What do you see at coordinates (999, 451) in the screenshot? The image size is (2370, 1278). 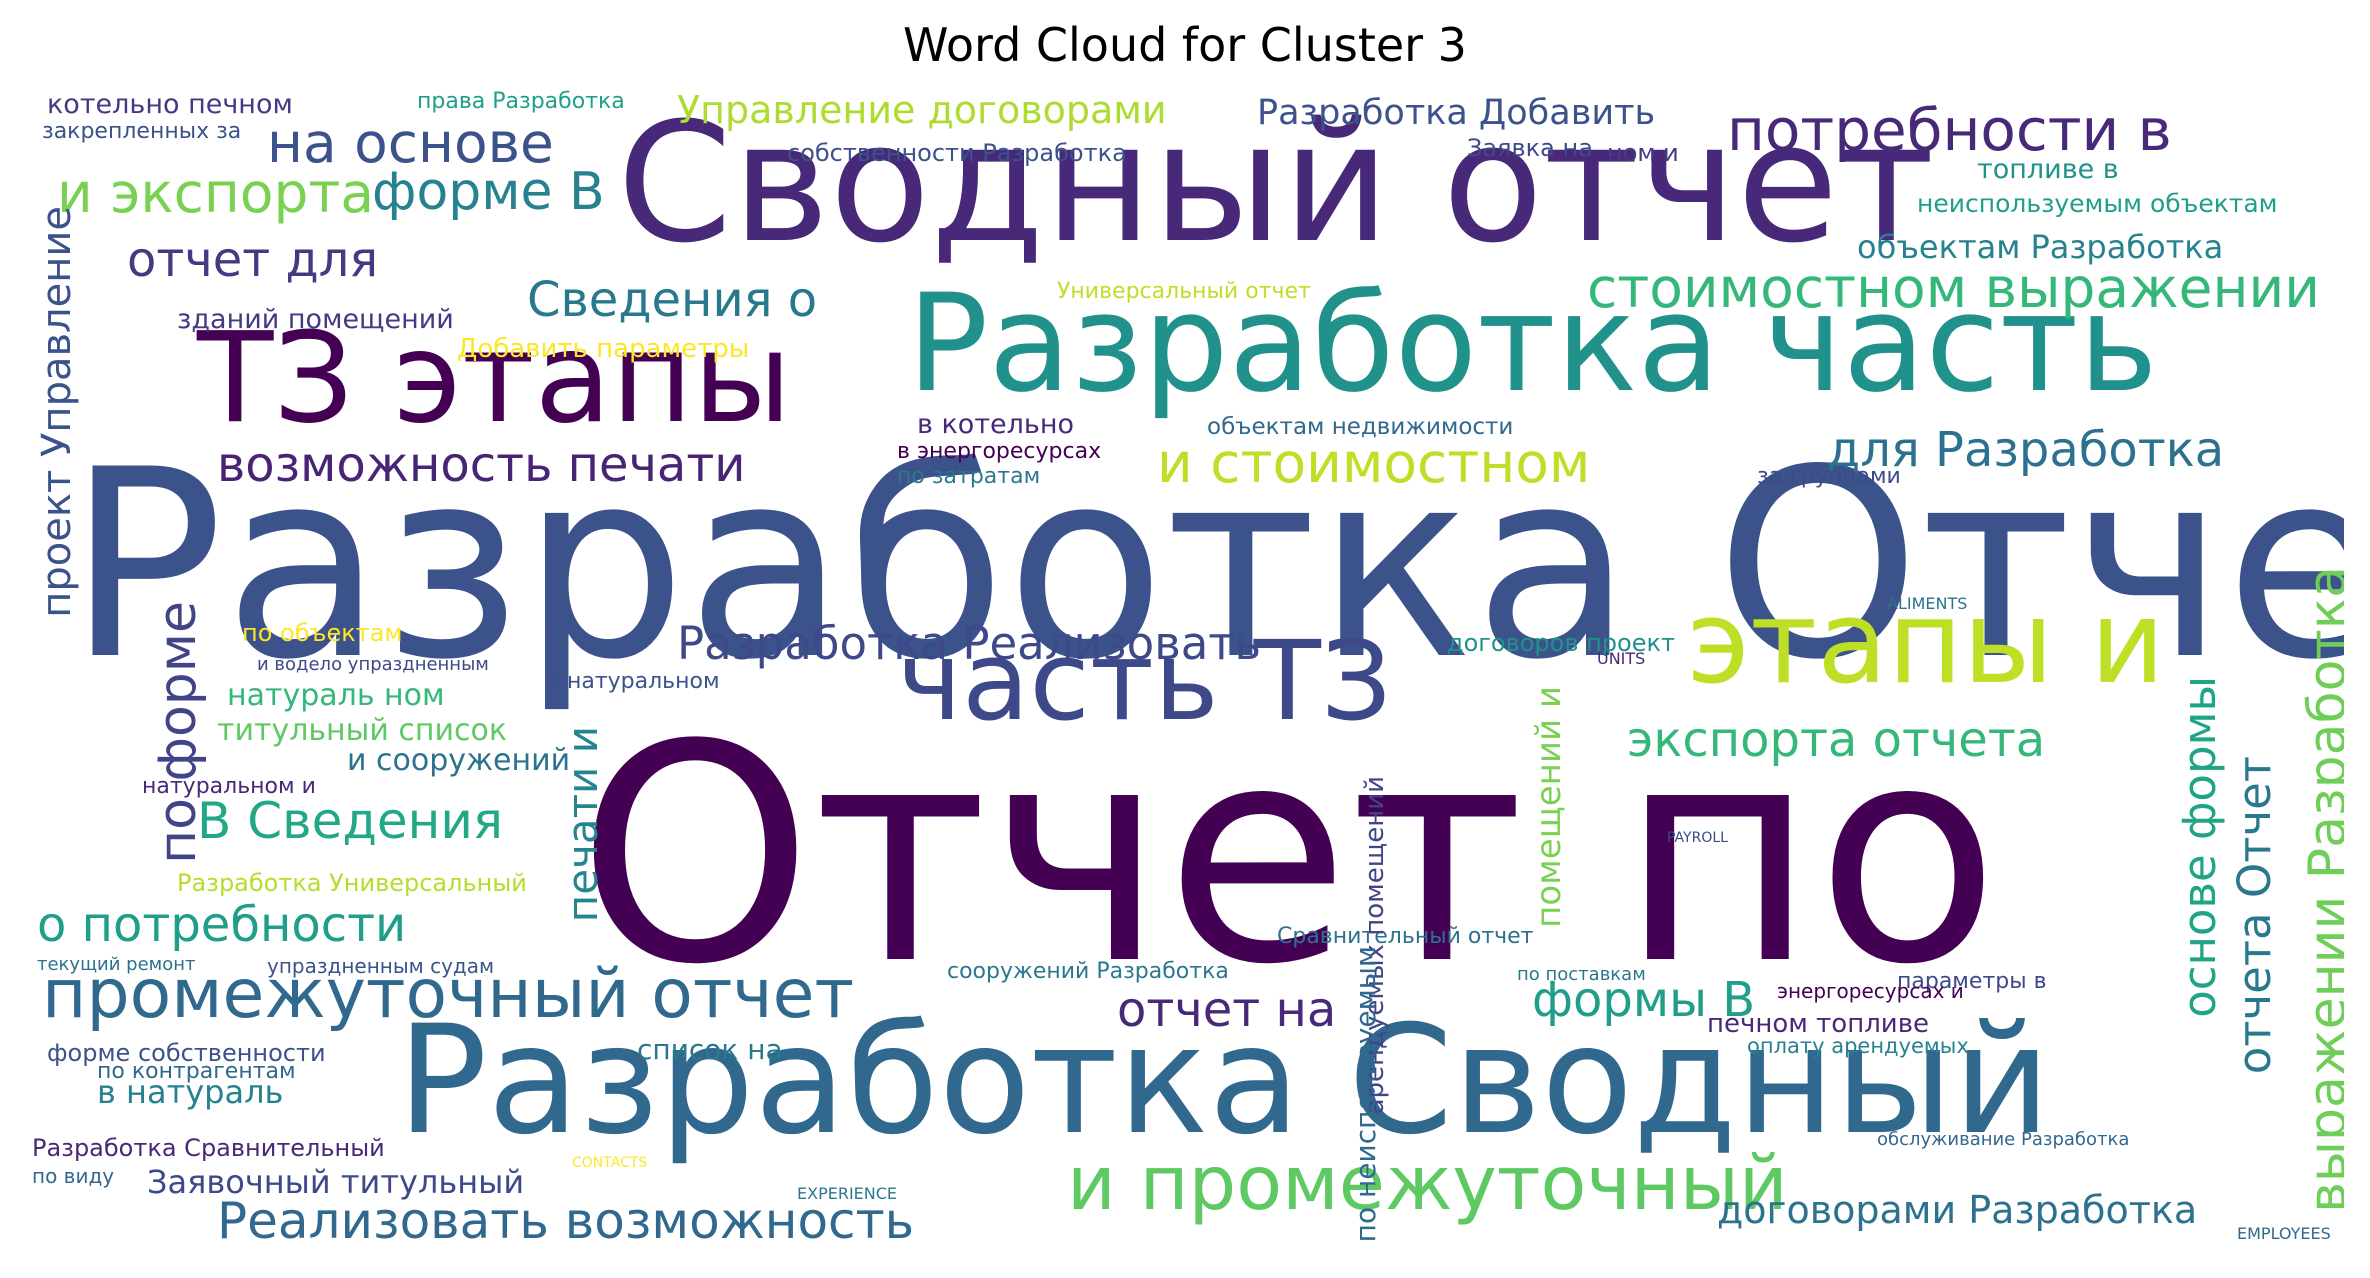 I see `word-71: в энергоресурсах` at bounding box center [999, 451].